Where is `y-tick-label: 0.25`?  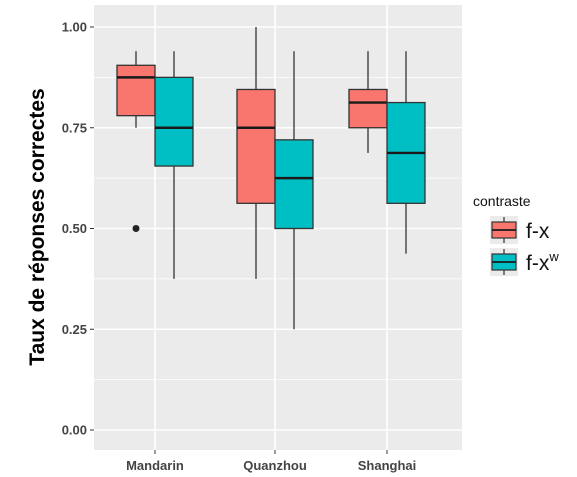
y-tick-label: 0.25 is located at coordinates (74, 329).